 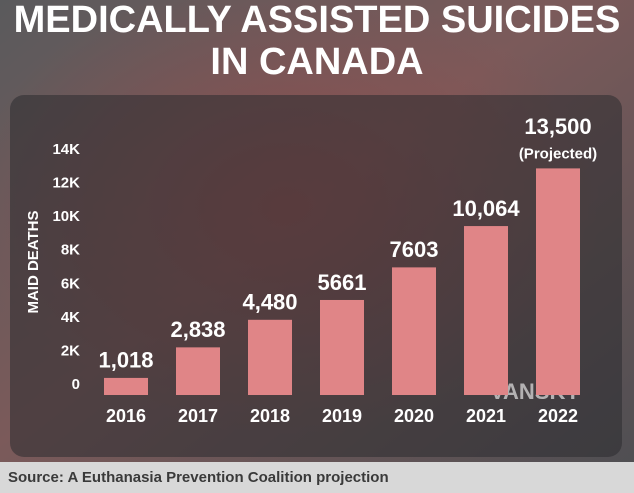 I want to click on source-strip, so click(x=317, y=477).